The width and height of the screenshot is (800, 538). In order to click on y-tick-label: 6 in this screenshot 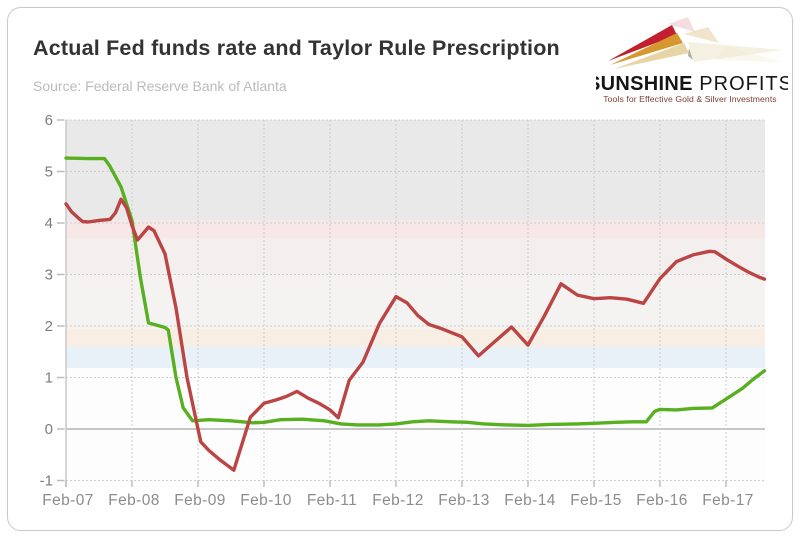, I will do `click(49, 120)`.